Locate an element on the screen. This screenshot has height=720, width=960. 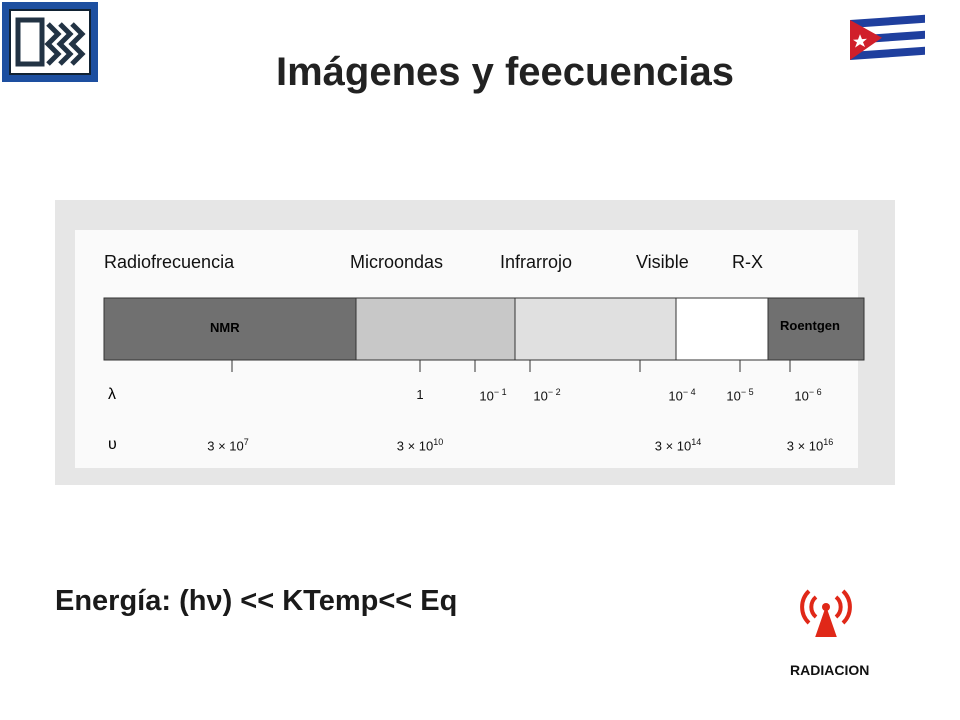
value-exponent: − 2 is located at coordinates (554, 392).